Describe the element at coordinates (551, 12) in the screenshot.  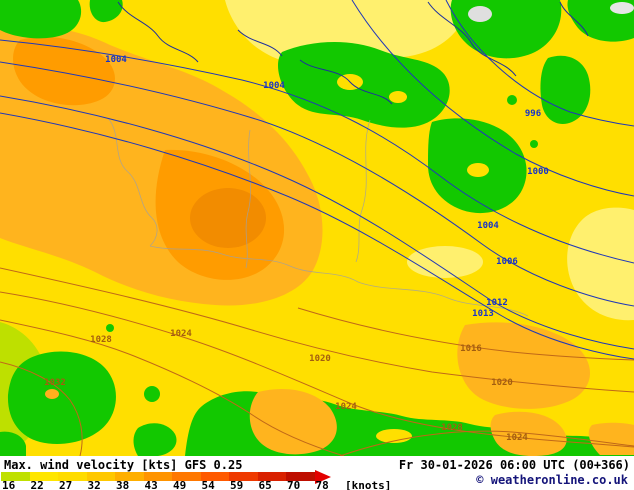
I see `gray-patches` at that location.